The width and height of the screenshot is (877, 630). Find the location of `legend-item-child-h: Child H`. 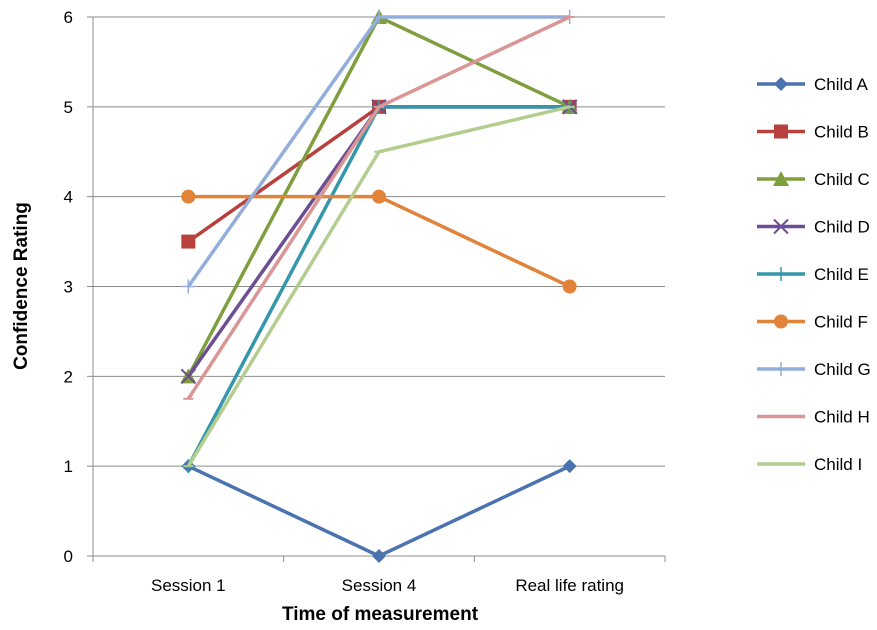

legend-item-child-h: Child H is located at coordinates (813, 417).